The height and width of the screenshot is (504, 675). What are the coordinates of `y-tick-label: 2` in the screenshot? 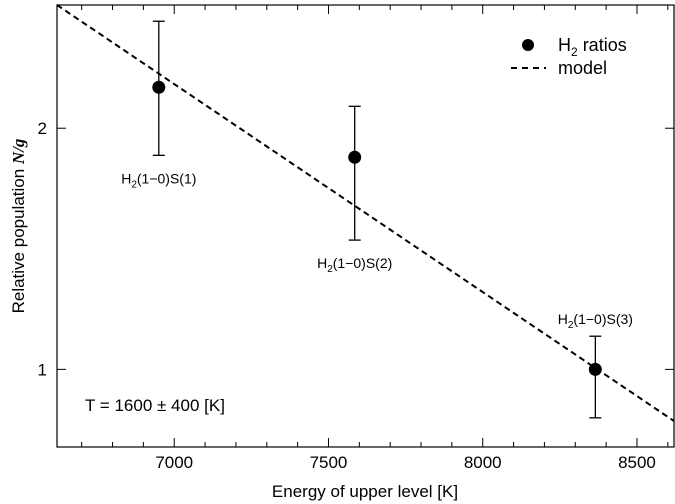 It's located at (42, 128).